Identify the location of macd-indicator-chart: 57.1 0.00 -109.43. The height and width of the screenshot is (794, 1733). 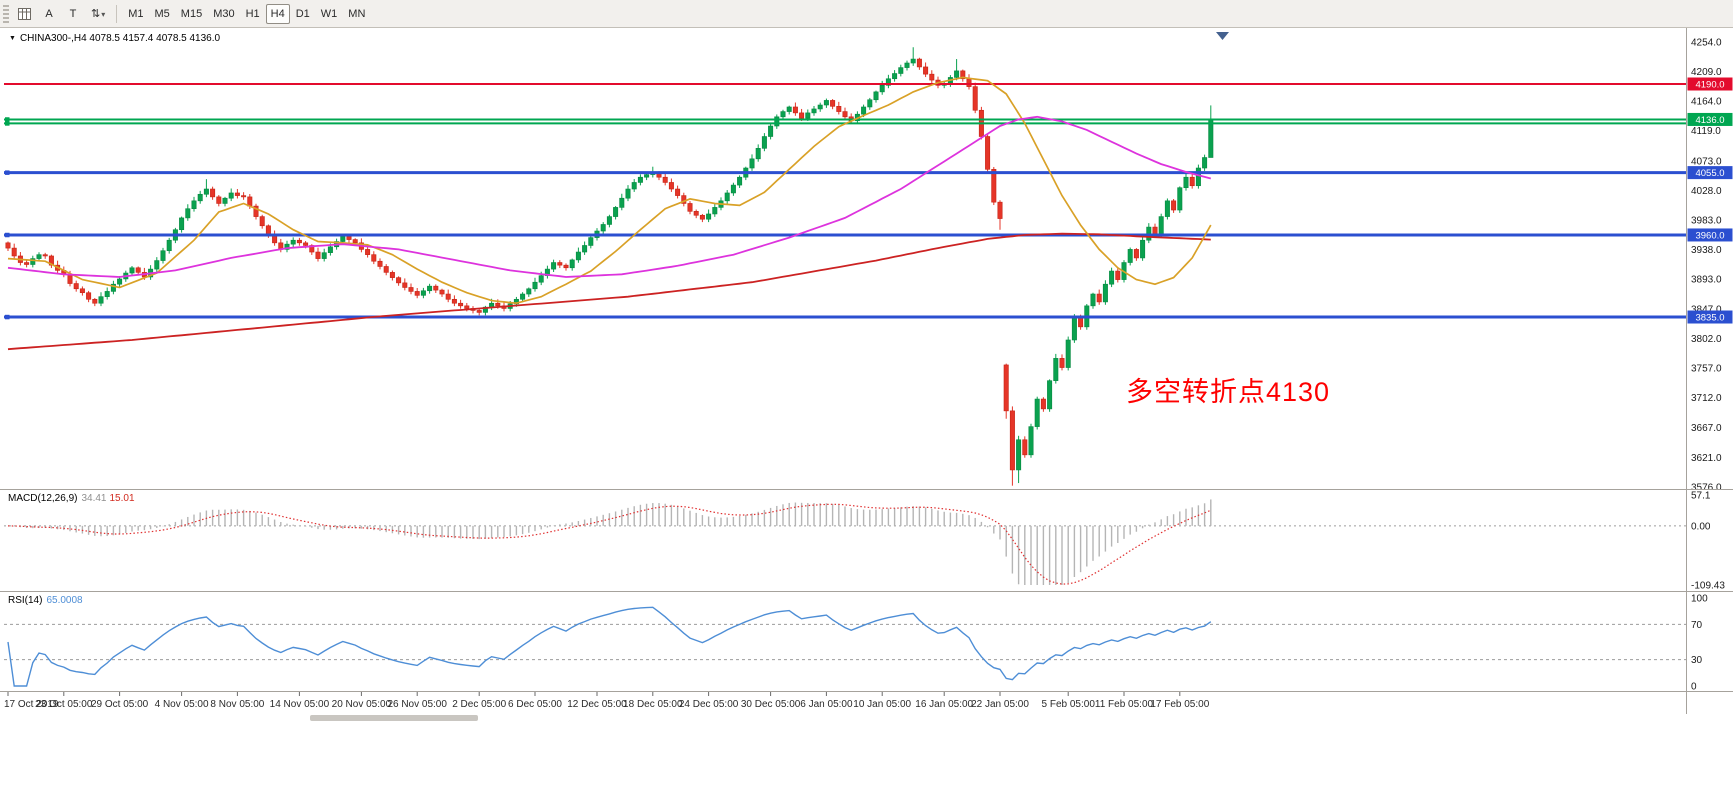
(866, 541).